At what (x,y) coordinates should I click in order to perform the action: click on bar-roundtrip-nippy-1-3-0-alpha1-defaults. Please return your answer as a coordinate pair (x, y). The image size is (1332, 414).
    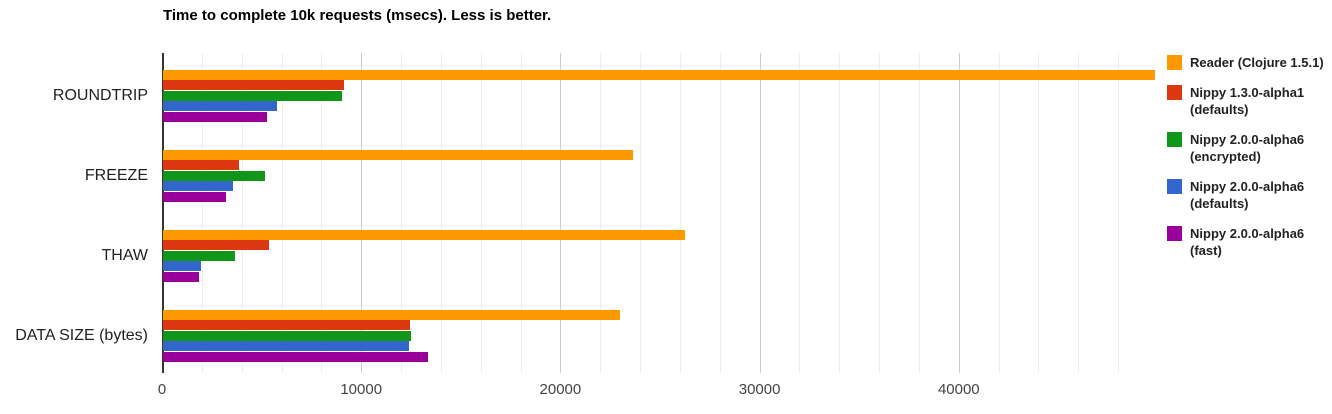
    Looking at the image, I should click on (254, 85).